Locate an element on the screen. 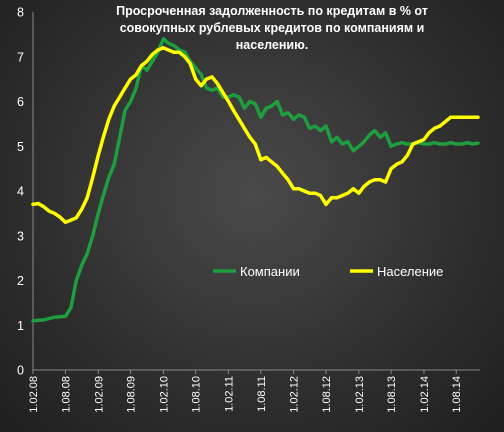 This screenshot has width=504, height=432. chart-title-line-3: населению. is located at coordinates (272, 45).